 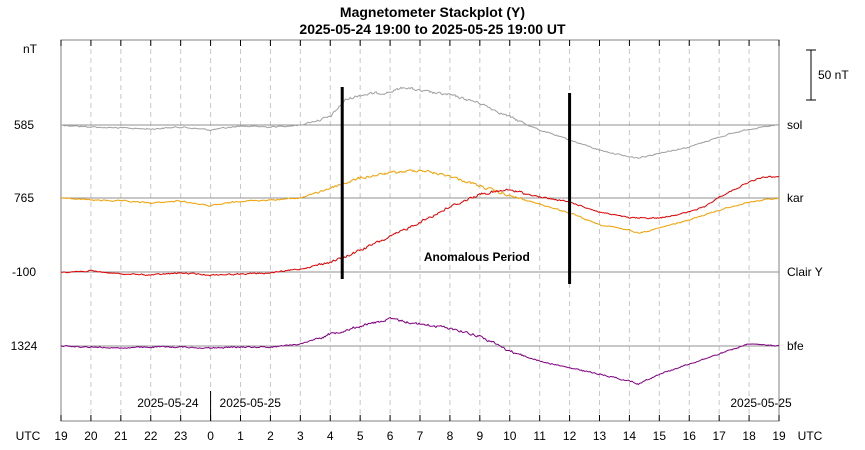 What do you see at coordinates (719, 436) in the screenshot?
I see `x-tick-label: 17` at bounding box center [719, 436].